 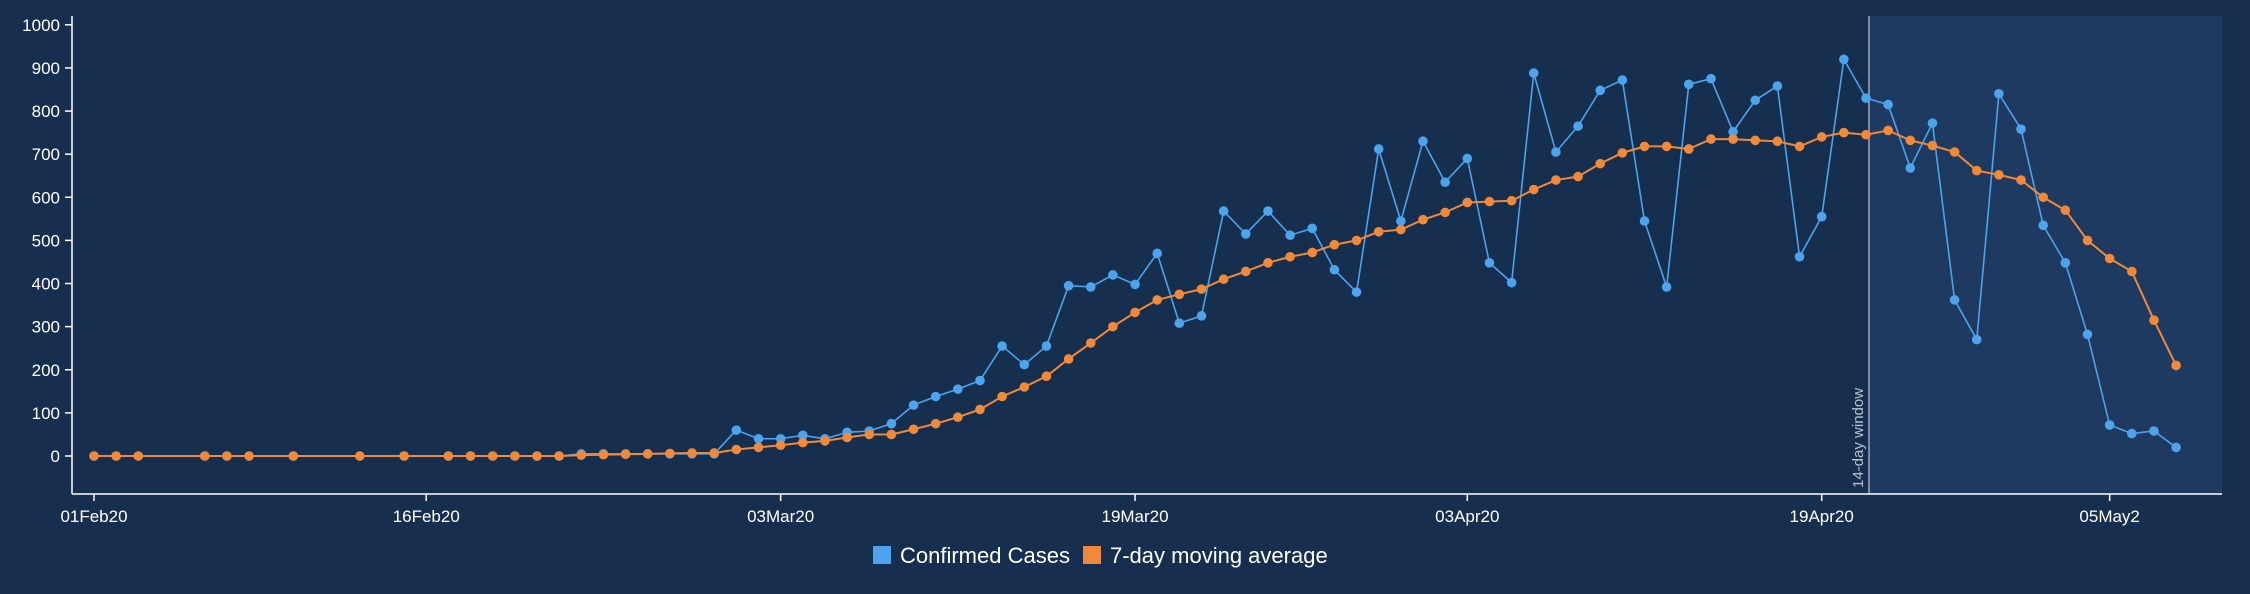 What do you see at coordinates (780, 516) in the screenshot?
I see `x-tick-label: 03Mar20` at bounding box center [780, 516].